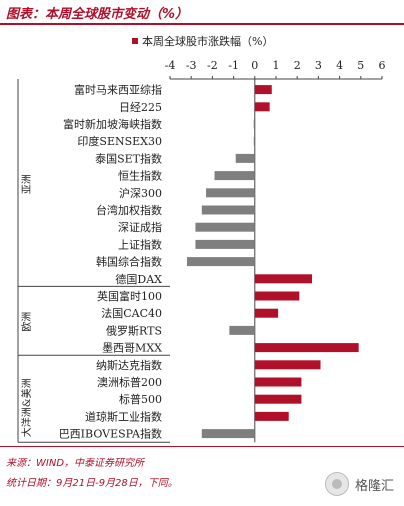 Image resolution: width=404 pixels, height=506 pixels. Describe the element at coordinates (202, 12) in the screenshot. I see `title-bar: 图表：本周全球股市变动（%）` at that location.